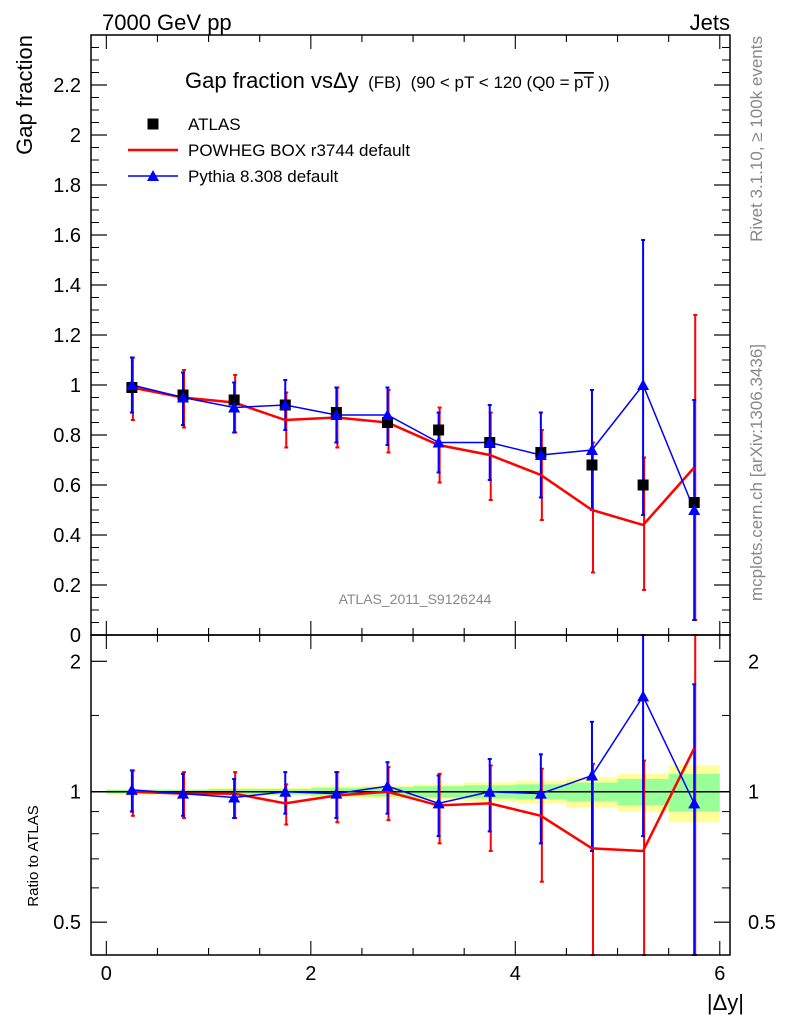 This screenshot has height=1024, width=786. What do you see at coordinates (67, 286) in the screenshot?
I see `main-ytick-label: 1.4` at bounding box center [67, 286].